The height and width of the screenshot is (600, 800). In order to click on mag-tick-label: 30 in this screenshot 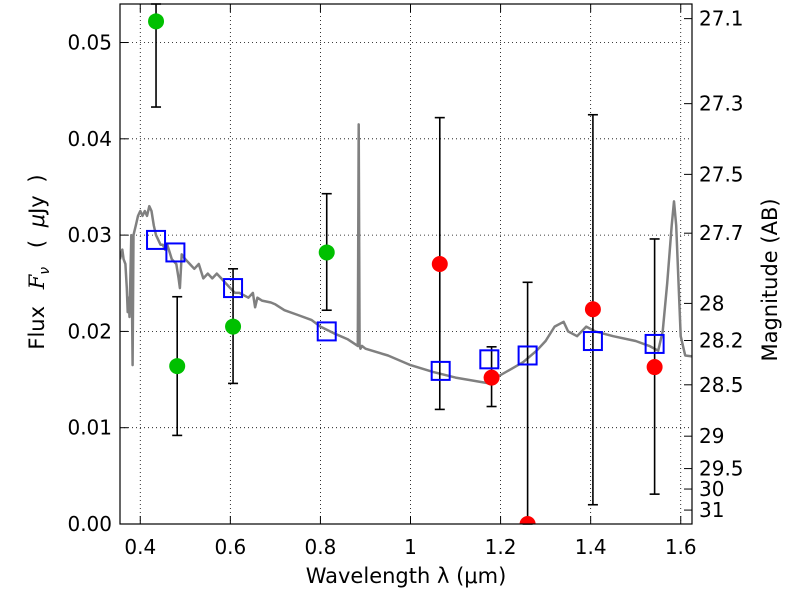, I will do `click(711, 489)`.